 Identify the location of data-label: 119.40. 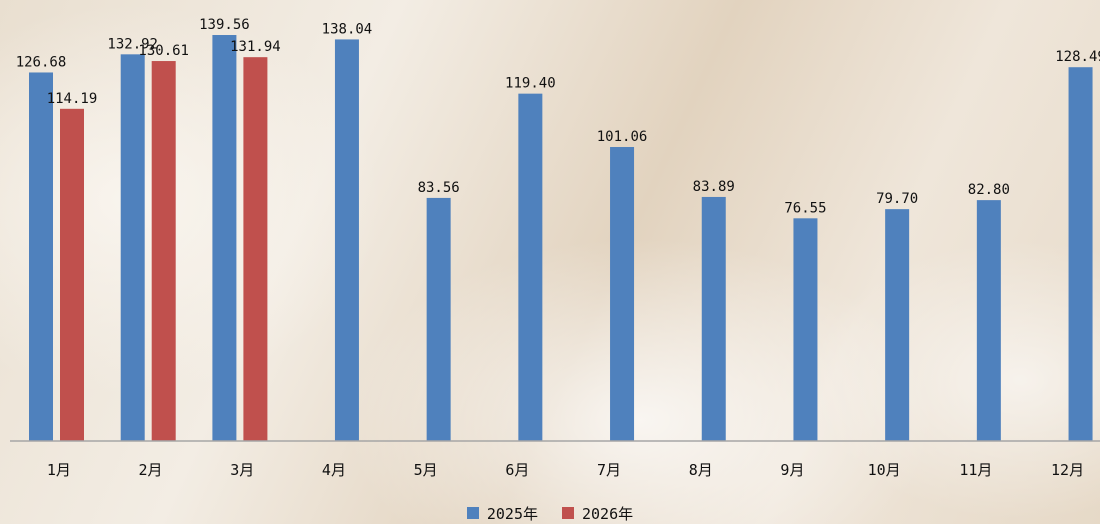
(530, 84).